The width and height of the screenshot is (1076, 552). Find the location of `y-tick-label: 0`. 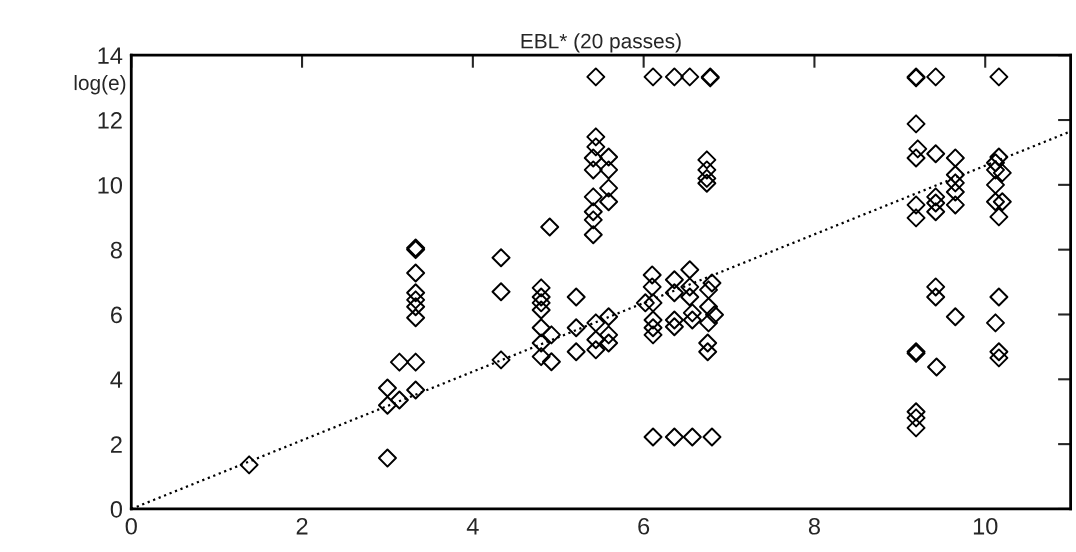

y-tick-label: 0 is located at coordinates (116, 509).